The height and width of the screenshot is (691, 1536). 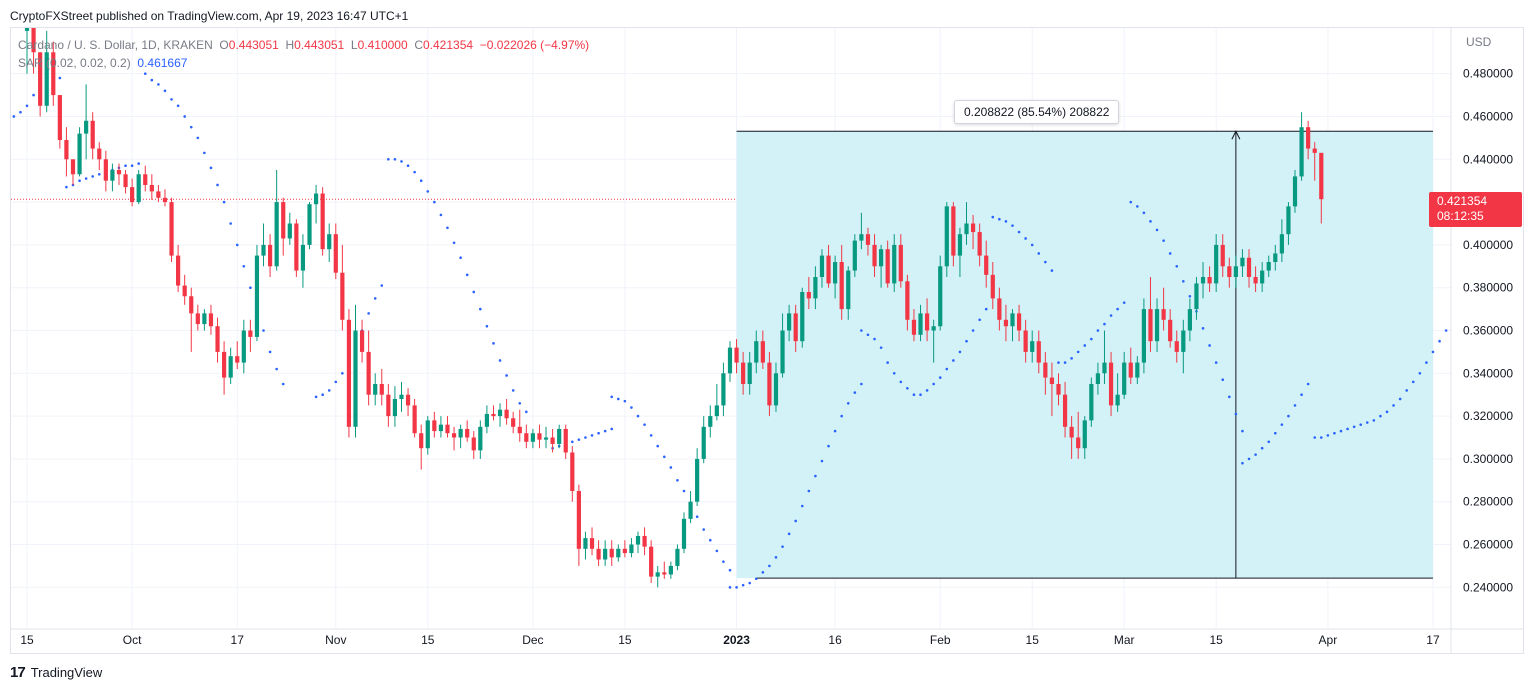 I want to click on time-tick-label: 16, so click(x=835, y=640).